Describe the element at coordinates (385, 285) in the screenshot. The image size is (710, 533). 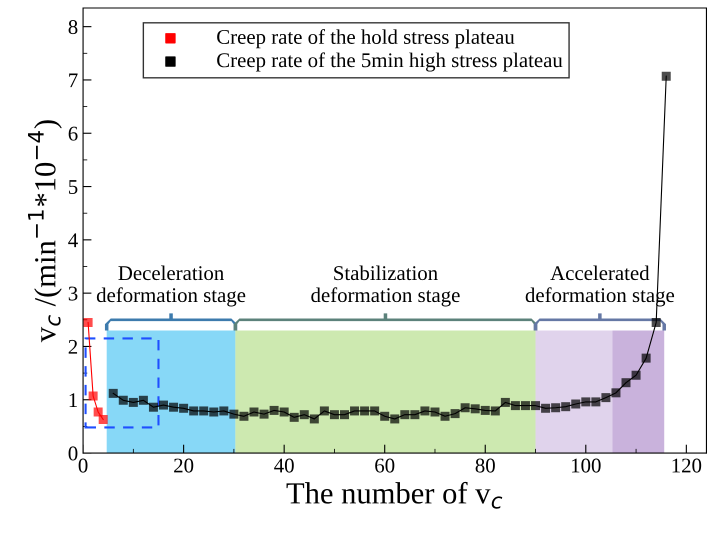
I see `band-label: Stabilization deformation stage` at that location.